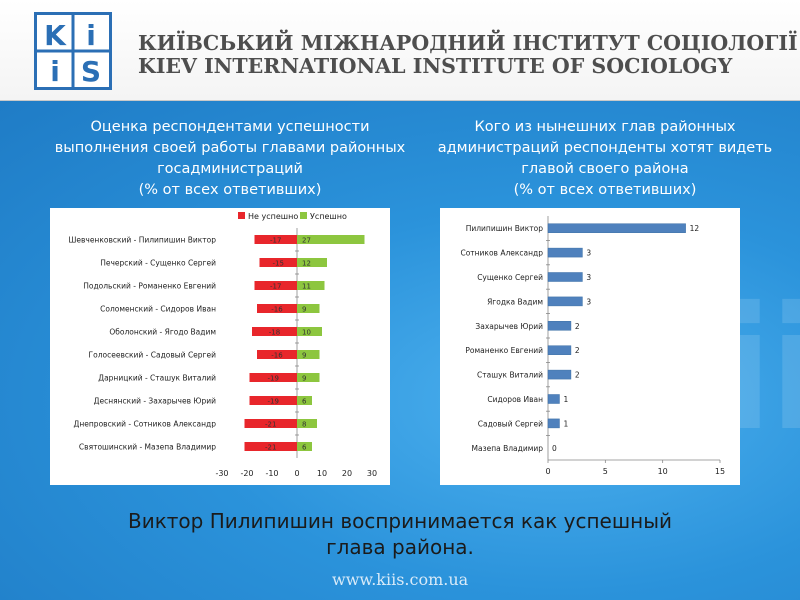 This screenshot has height=600, width=800. Describe the element at coordinates (55, 35) in the screenshot. I see `logo-letter-k: K` at that location.